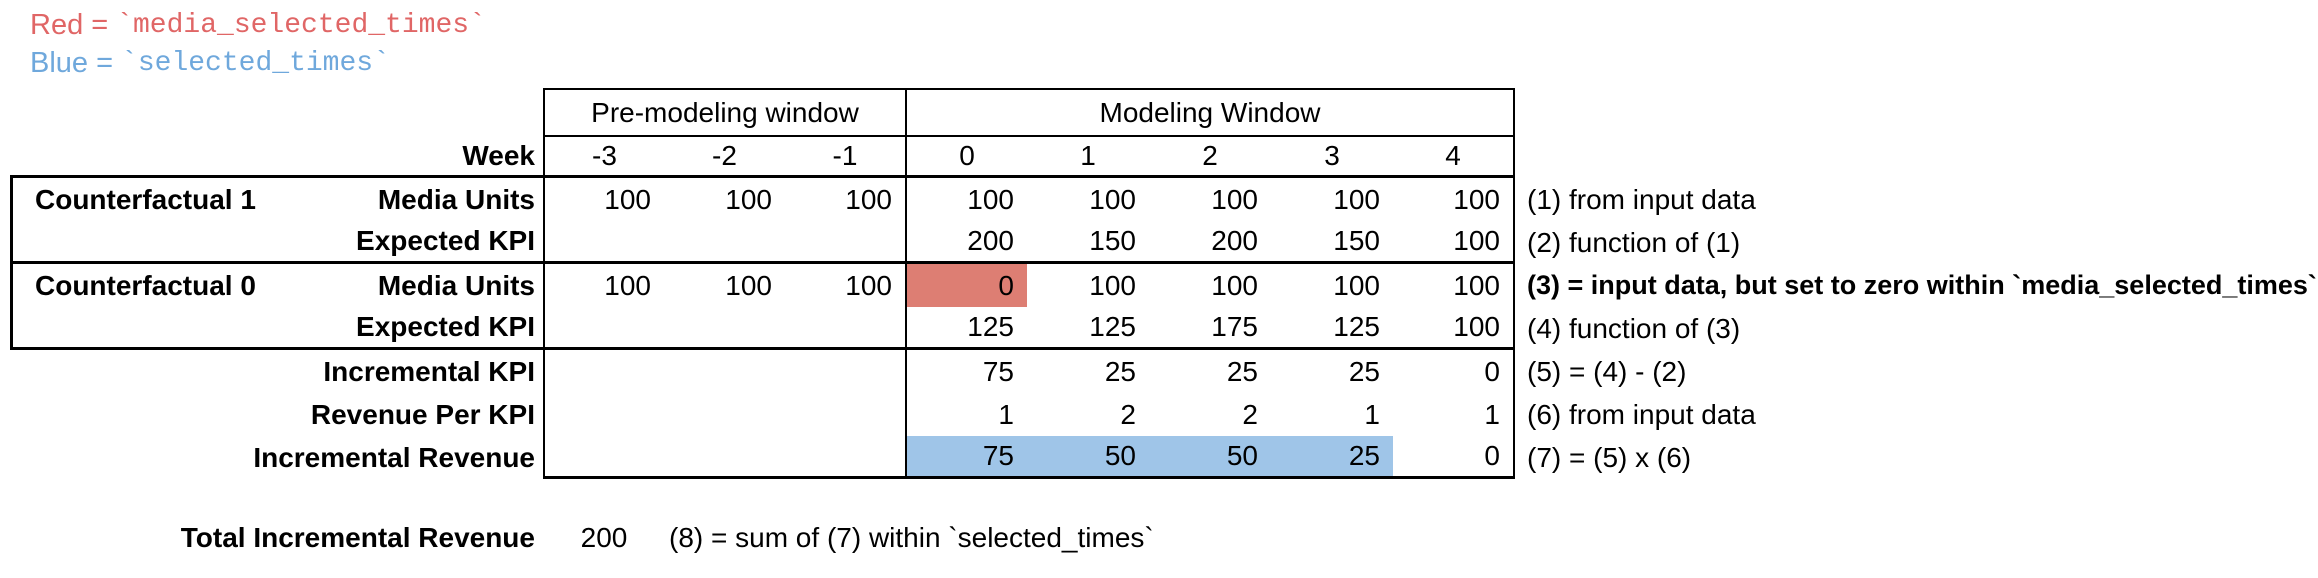  I want to click on row-label-revenue-per-kpi: Revenue Per KPI, so click(276, 414).